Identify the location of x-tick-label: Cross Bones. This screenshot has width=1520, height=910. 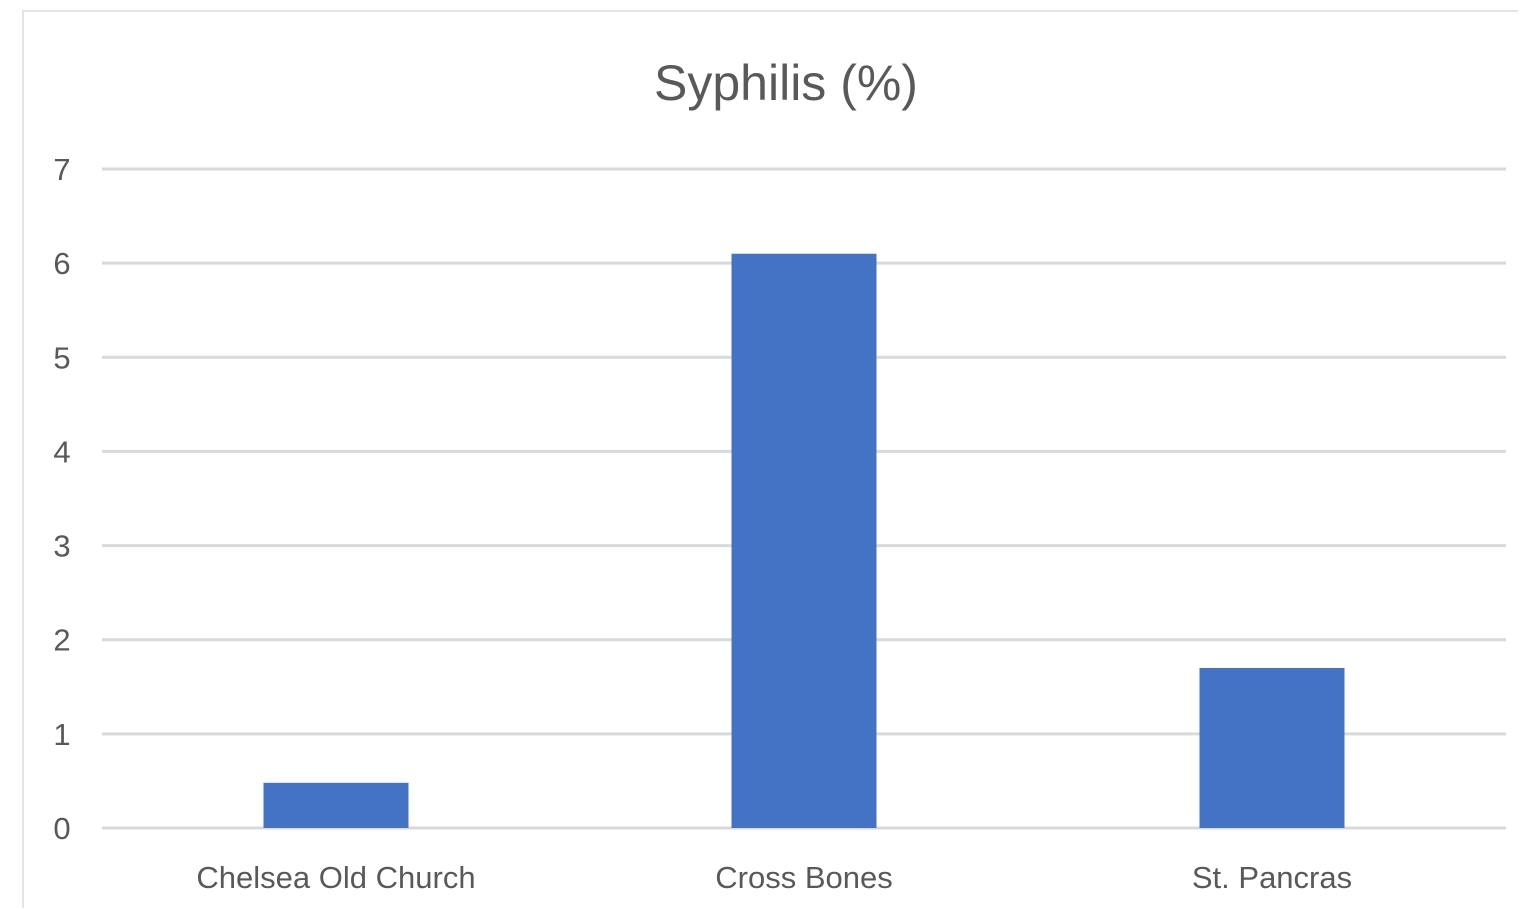
(803, 877).